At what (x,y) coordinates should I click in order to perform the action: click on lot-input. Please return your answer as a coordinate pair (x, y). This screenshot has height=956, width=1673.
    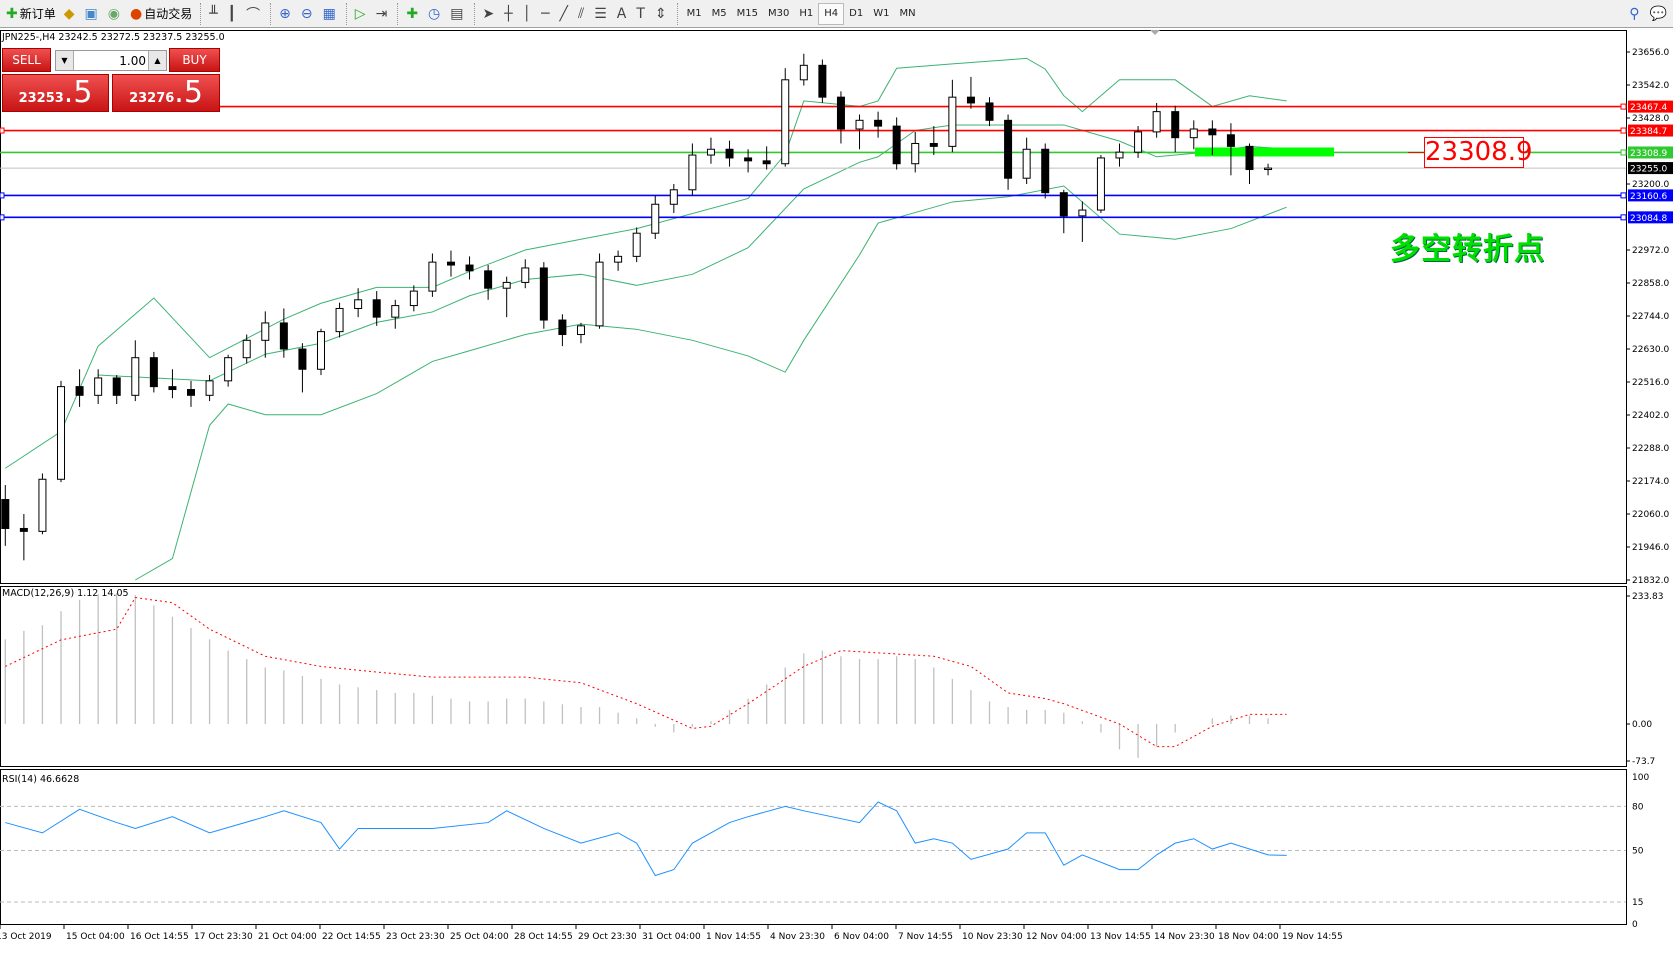
    Looking at the image, I should click on (111, 60).